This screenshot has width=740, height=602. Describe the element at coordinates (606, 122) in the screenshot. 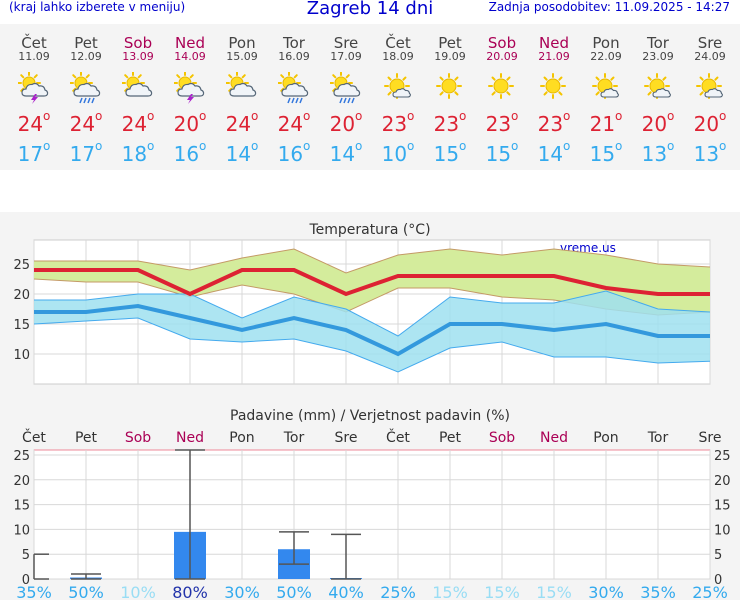

I see `max-temperature: 21o` at that location.